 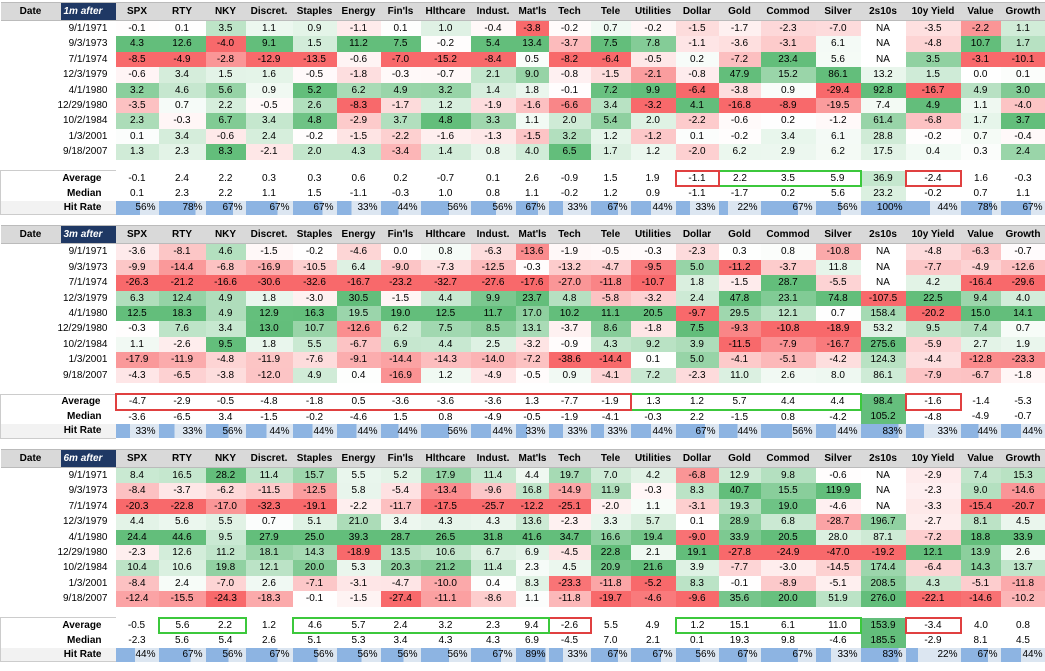 What do you see at coordinates (400, 375) in the screenshot?
I see `value-cell: -16.9` at bounding box center [400, 375].